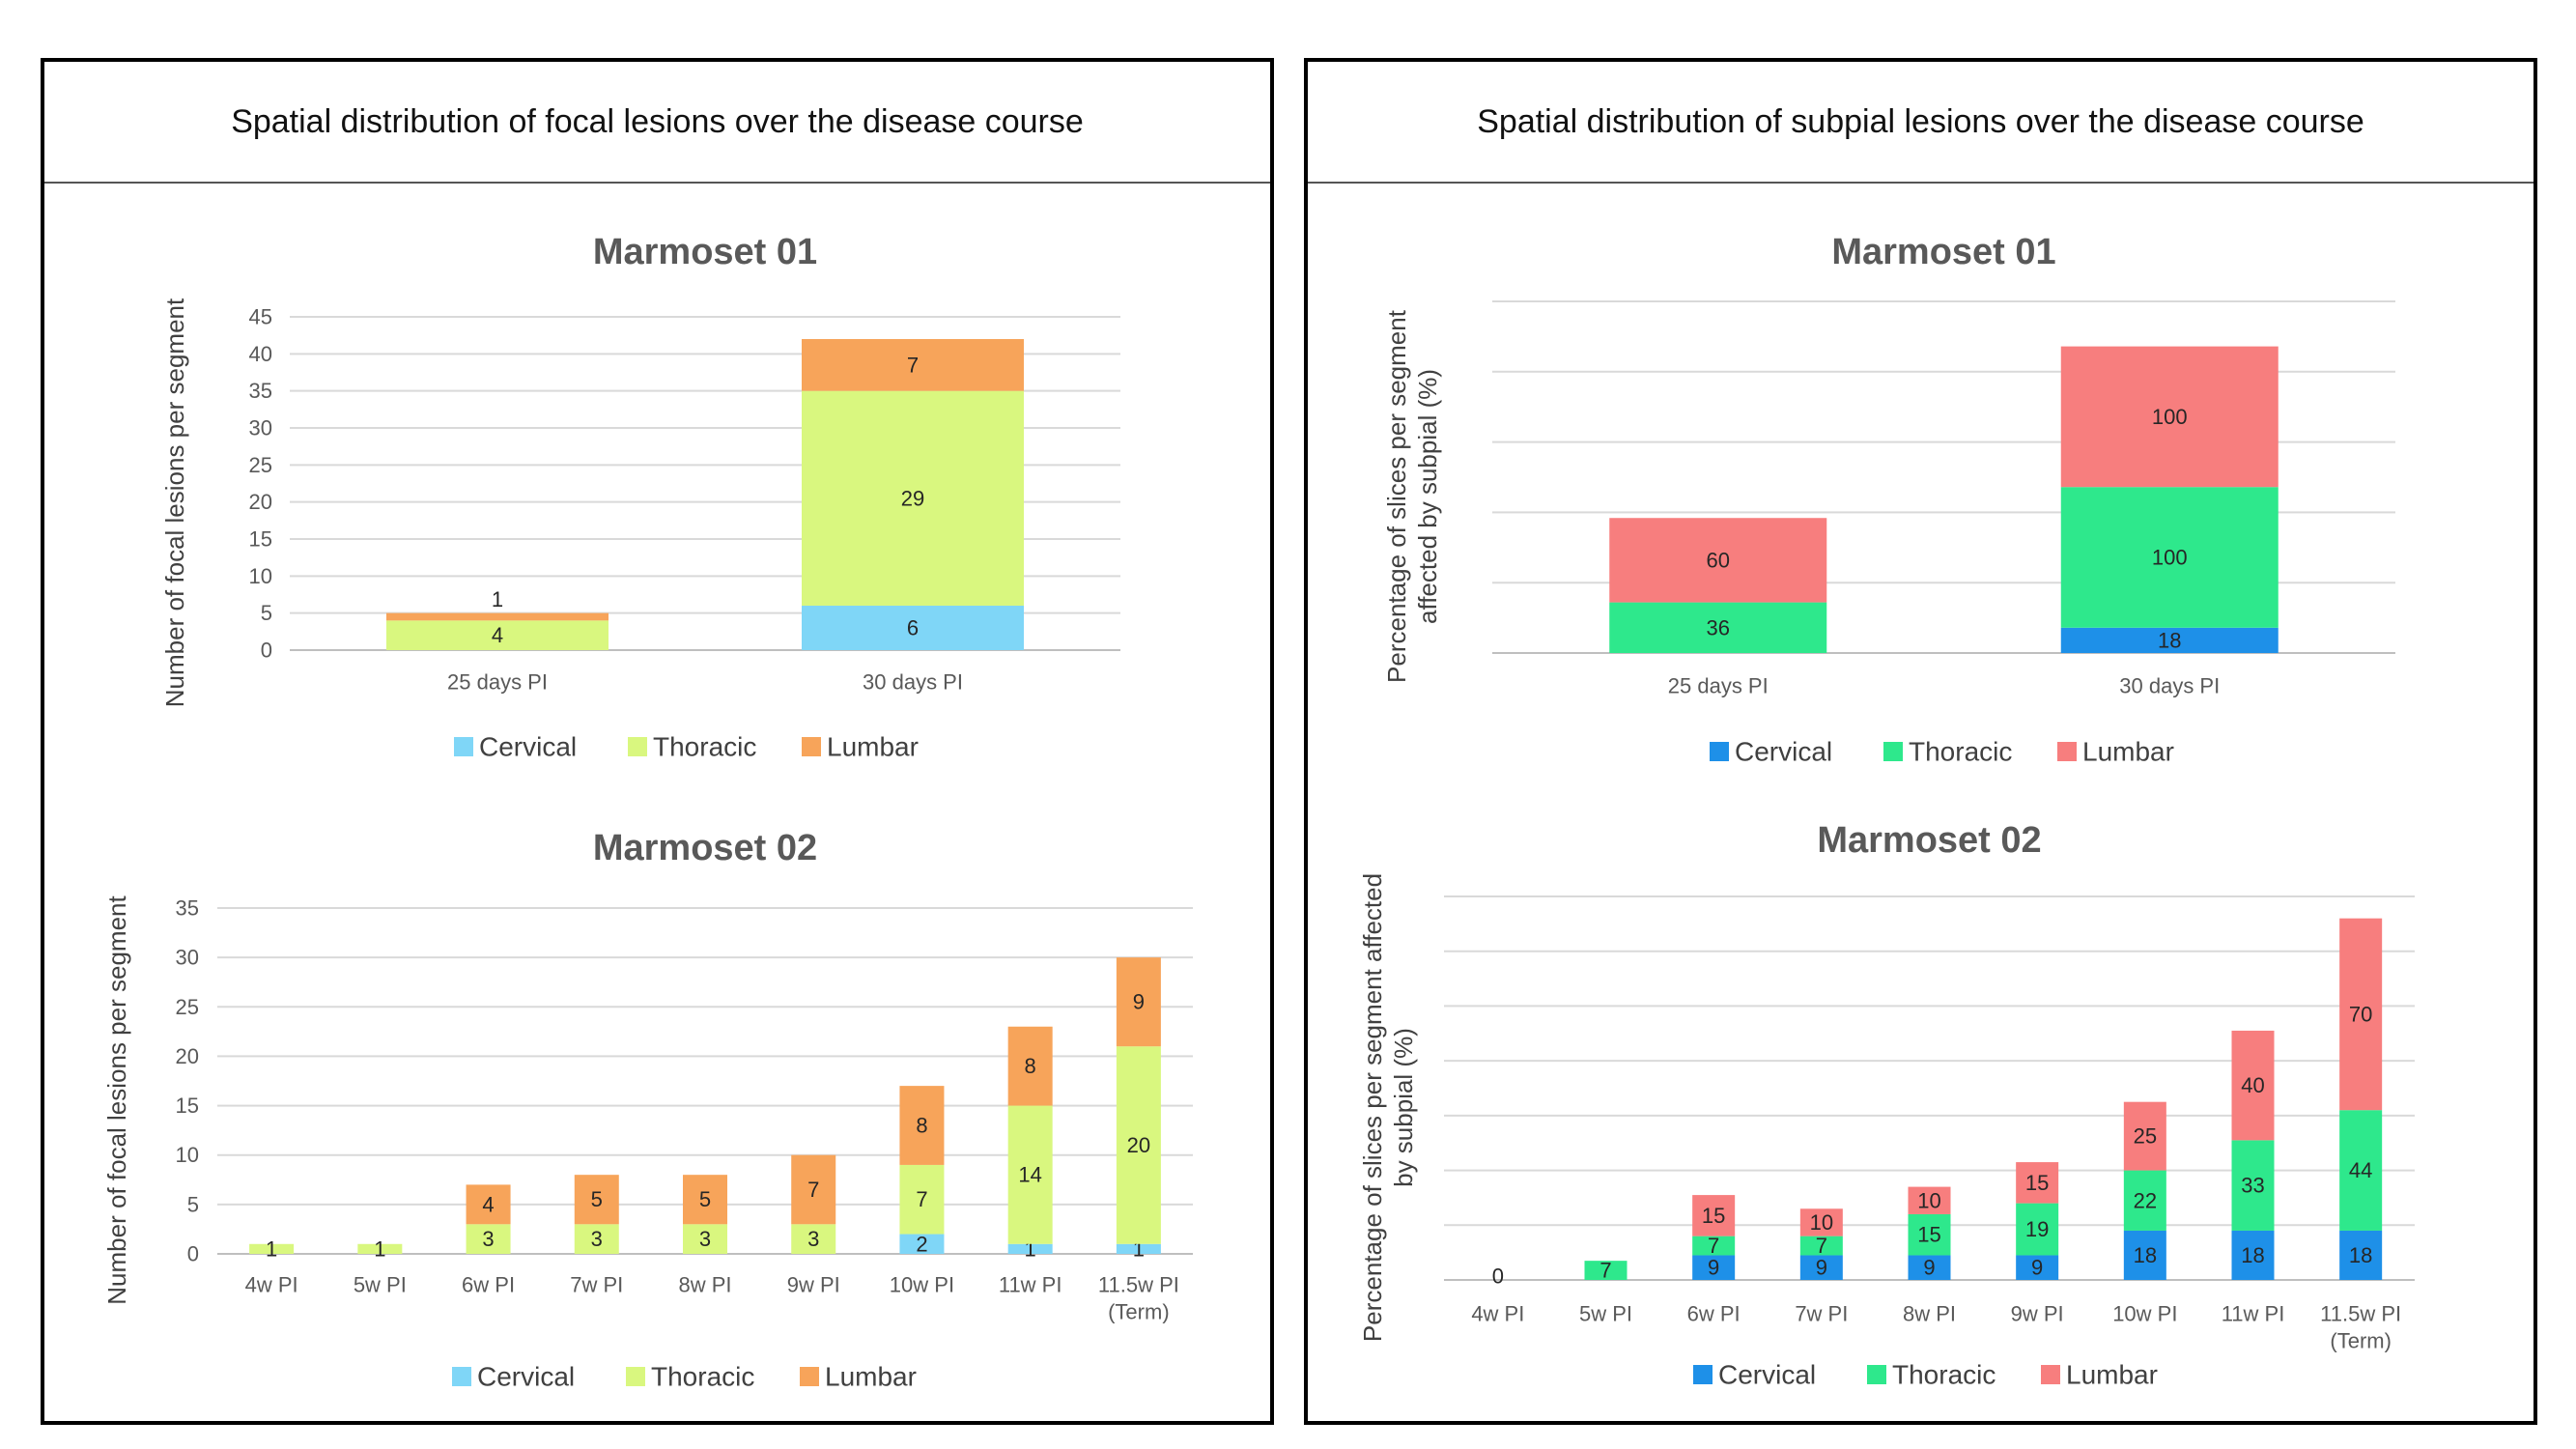  Describe the element at coordinates (528, 747) in the screenshot. I see `focal-m01-legend-cervical: Cervical` at that location.